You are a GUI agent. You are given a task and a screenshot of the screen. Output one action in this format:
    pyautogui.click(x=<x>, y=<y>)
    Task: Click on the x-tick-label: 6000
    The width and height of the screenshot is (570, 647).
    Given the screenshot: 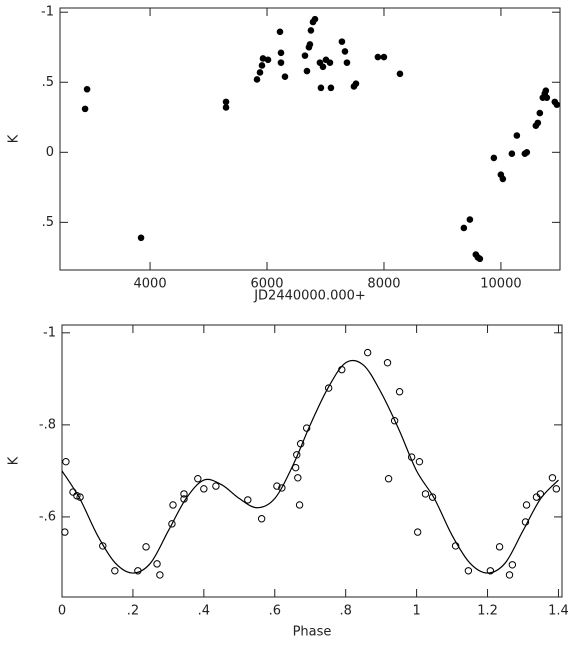 What is the action you would take?
    pyautogui.click(x=266, y=284)
    